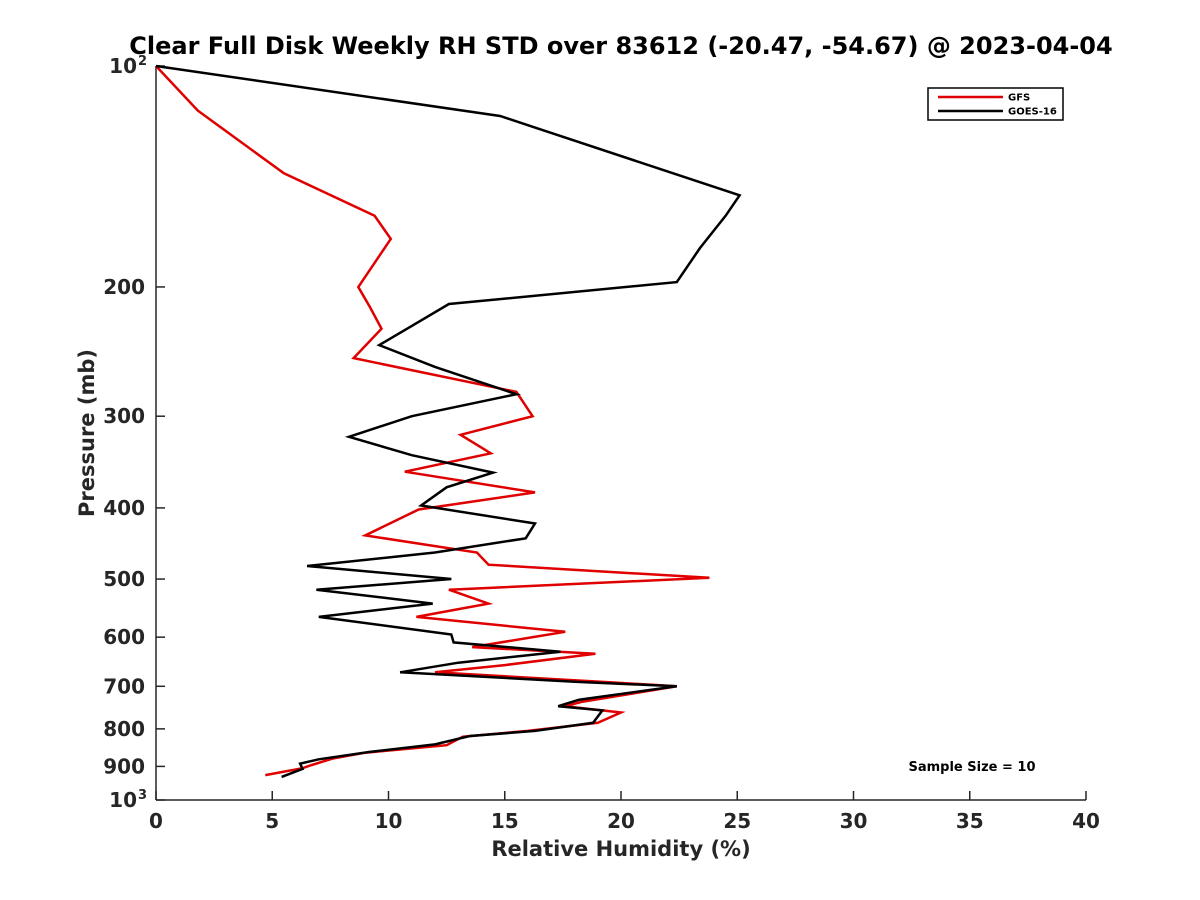 This screenshot has width=1200, height=900. I want to click on x-ticks: 0 5 10 15 20 25 30 35 40, so click(624, 812).